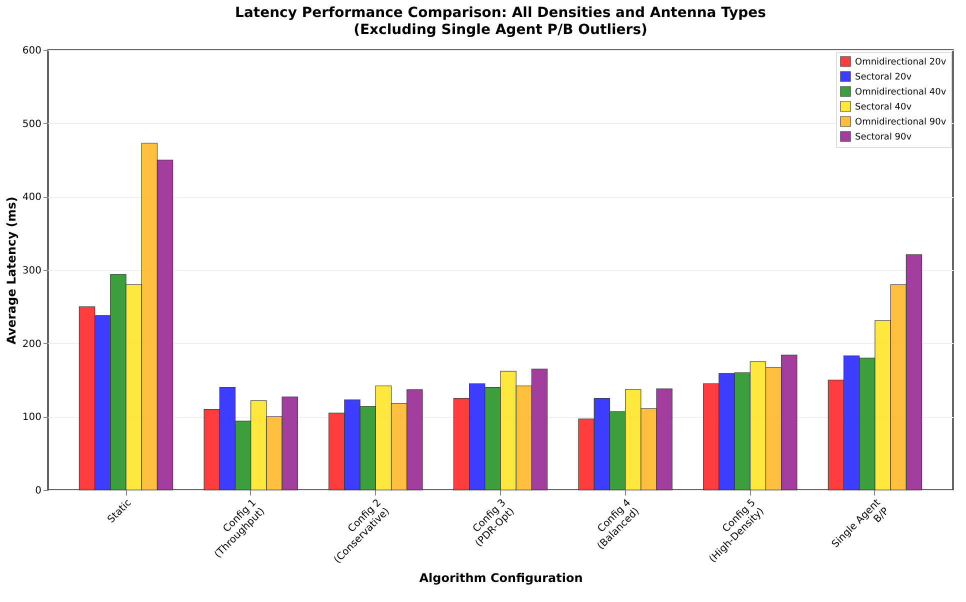  Describe the element at coordinates (883, 107) in the screenshot. I see `legend-label: Sectoral 40v` at that location.